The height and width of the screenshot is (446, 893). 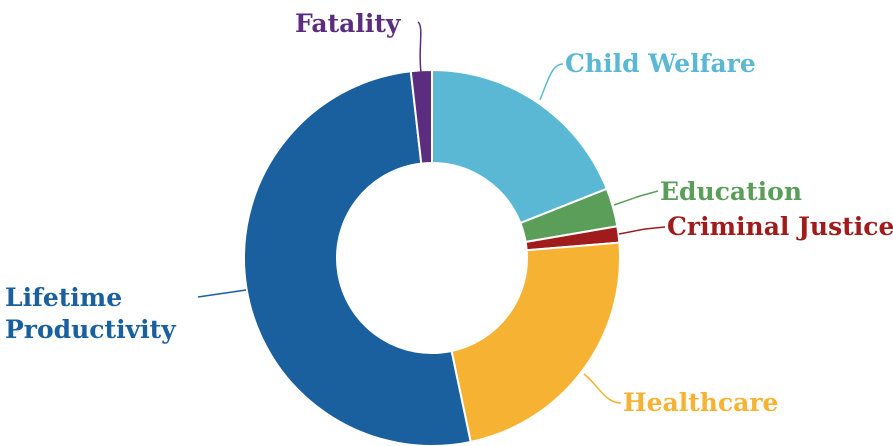 I want to click on slice-label: Education, so click(x=731, y=191).